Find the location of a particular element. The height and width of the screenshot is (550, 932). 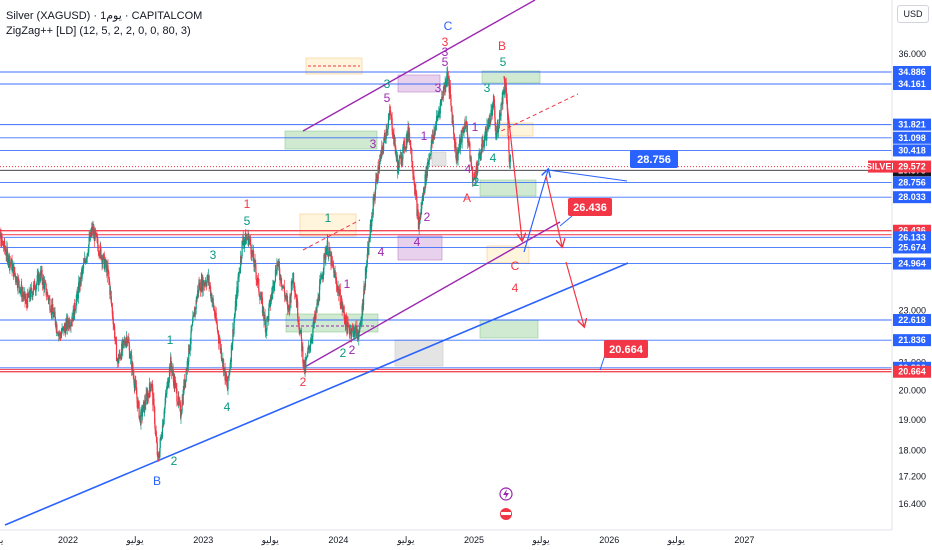

symbol-tag is located at coordinates (882, 166).